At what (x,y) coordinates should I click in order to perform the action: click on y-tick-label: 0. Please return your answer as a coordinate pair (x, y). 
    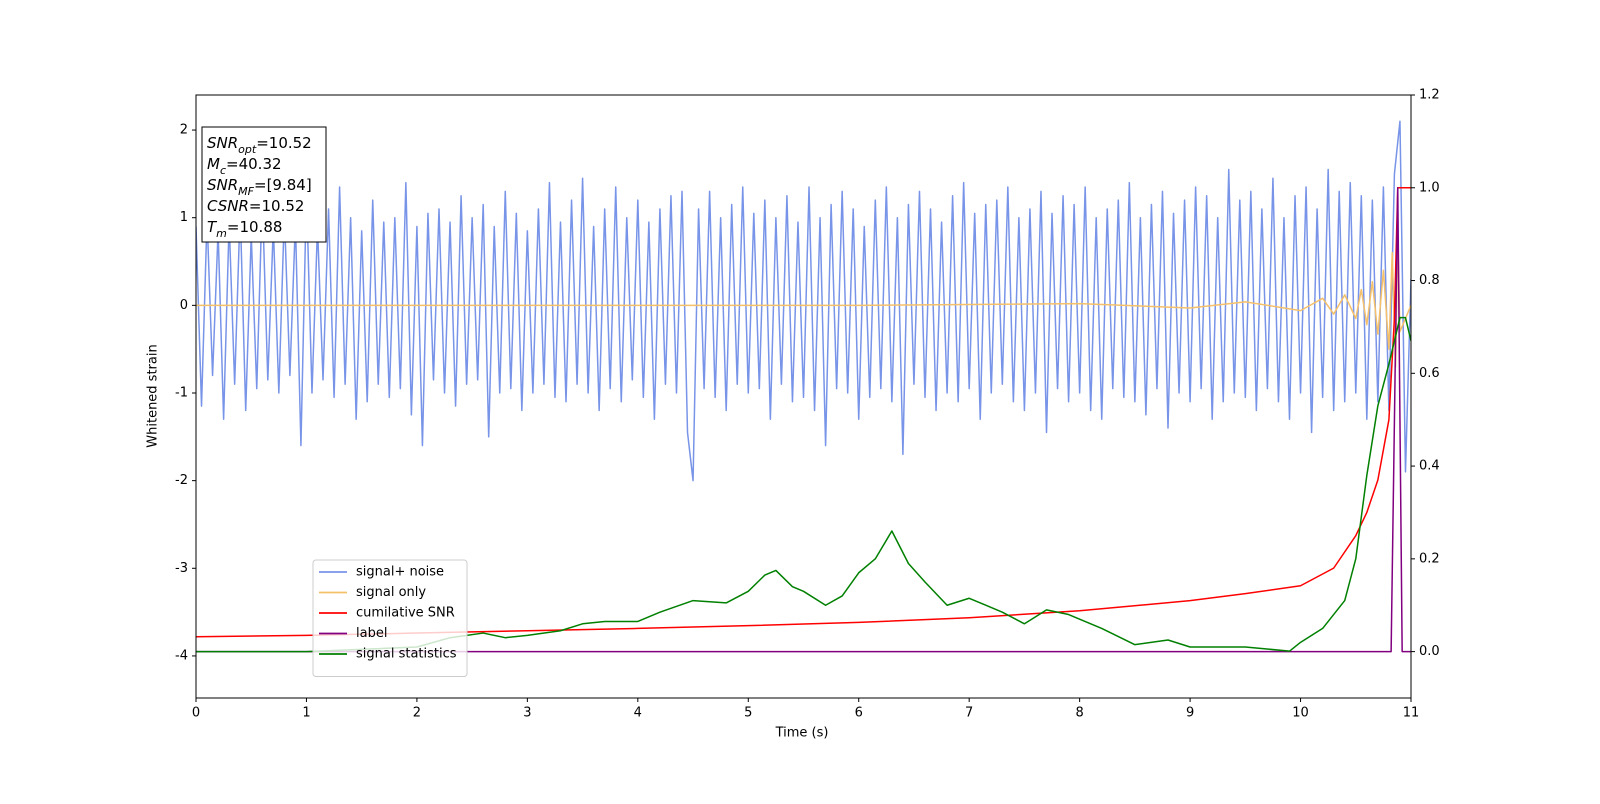
    Looking at the image, I should click on (184, 305).